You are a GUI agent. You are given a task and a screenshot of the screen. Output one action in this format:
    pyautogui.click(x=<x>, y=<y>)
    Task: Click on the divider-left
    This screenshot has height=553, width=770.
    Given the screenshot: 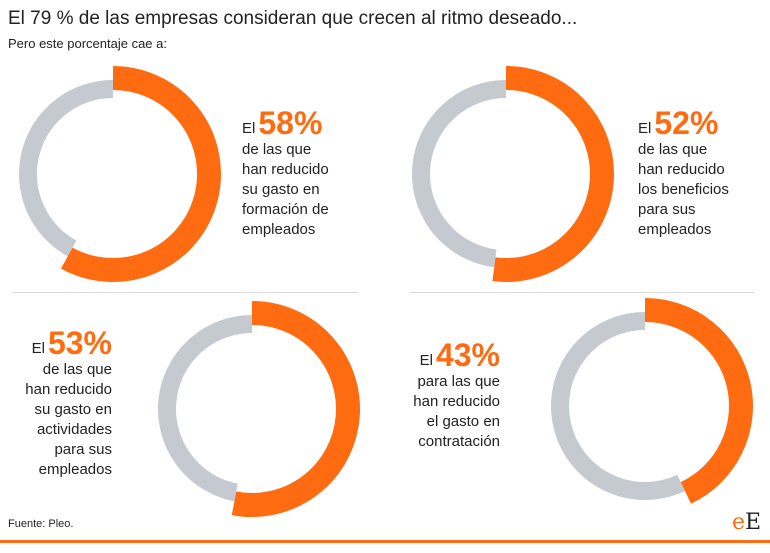 What is the action you would take?
    pyautogui.click(x=185, y=292)
    